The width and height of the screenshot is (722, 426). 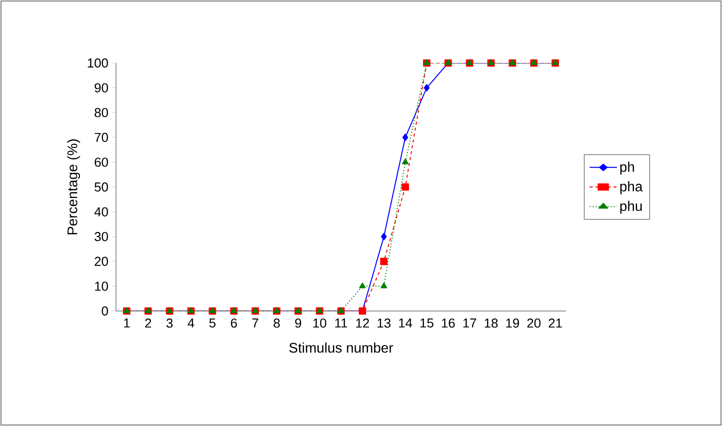 What do you see at coordinates (555, 323) in the screenshot?
I see `x-tick-label: 21` at bounding box center [555, 323].